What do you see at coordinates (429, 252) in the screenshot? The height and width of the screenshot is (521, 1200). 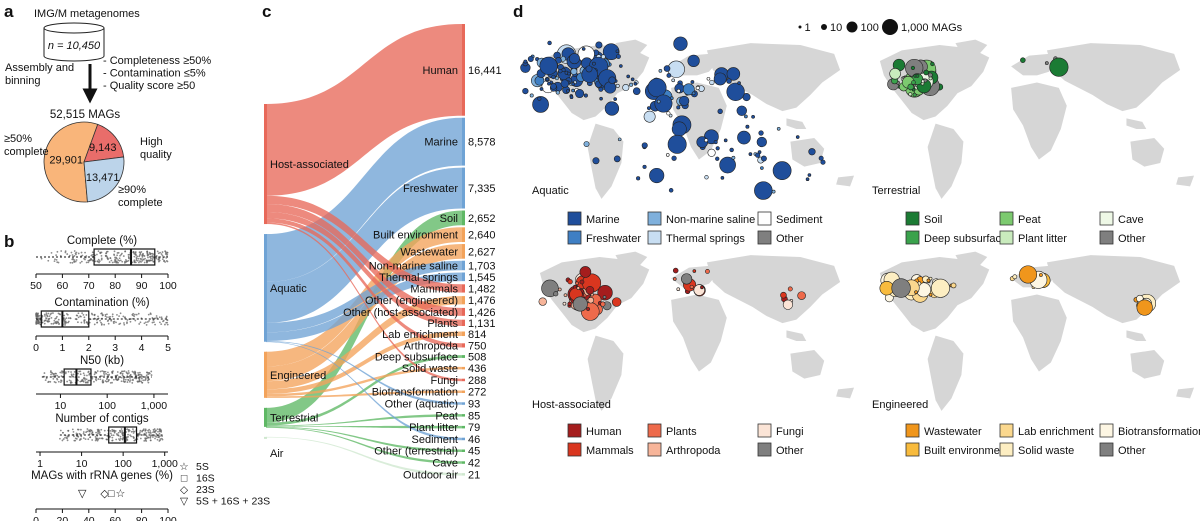 I see `sankey-target-label: Wastewater` at bounding box center [429, 252].